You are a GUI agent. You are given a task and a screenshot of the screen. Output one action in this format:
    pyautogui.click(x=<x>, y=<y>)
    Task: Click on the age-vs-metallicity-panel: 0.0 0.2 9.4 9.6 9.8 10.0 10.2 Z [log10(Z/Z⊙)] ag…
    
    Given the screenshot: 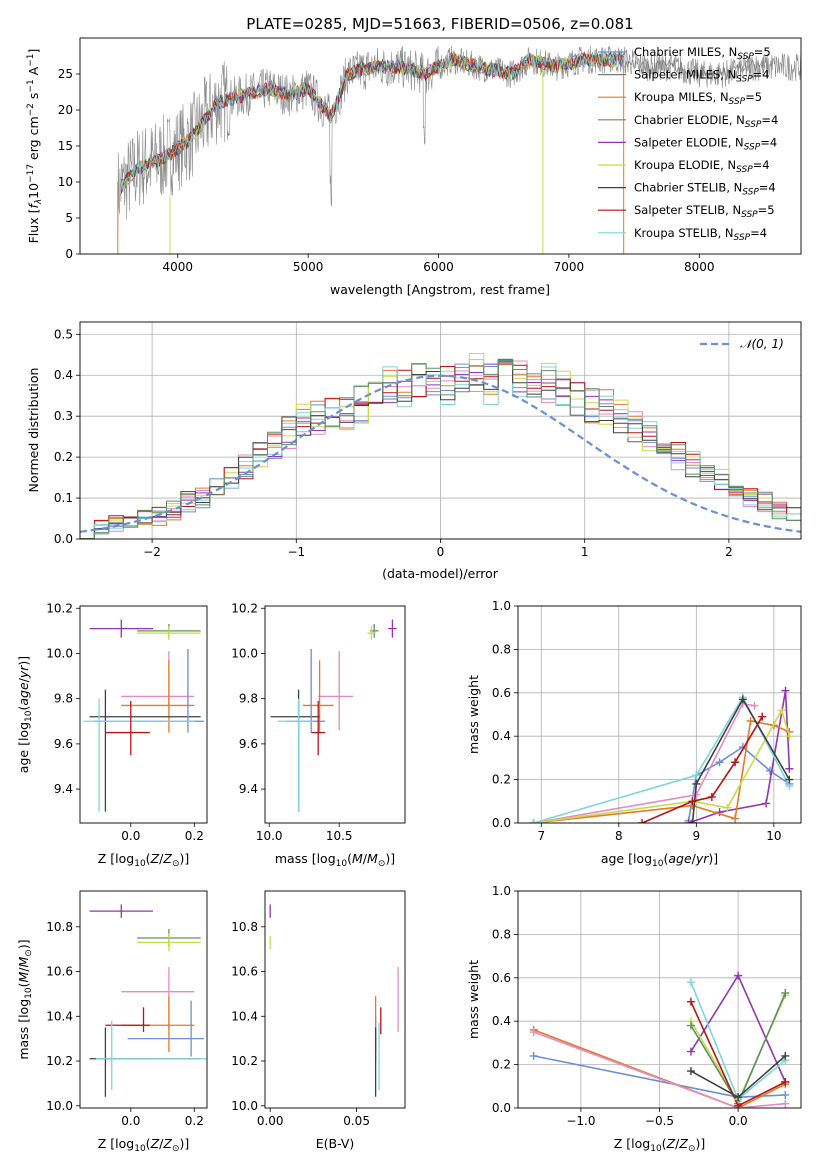 What is the action you would take?
    pyautogui.click(x=112, y=735)
    